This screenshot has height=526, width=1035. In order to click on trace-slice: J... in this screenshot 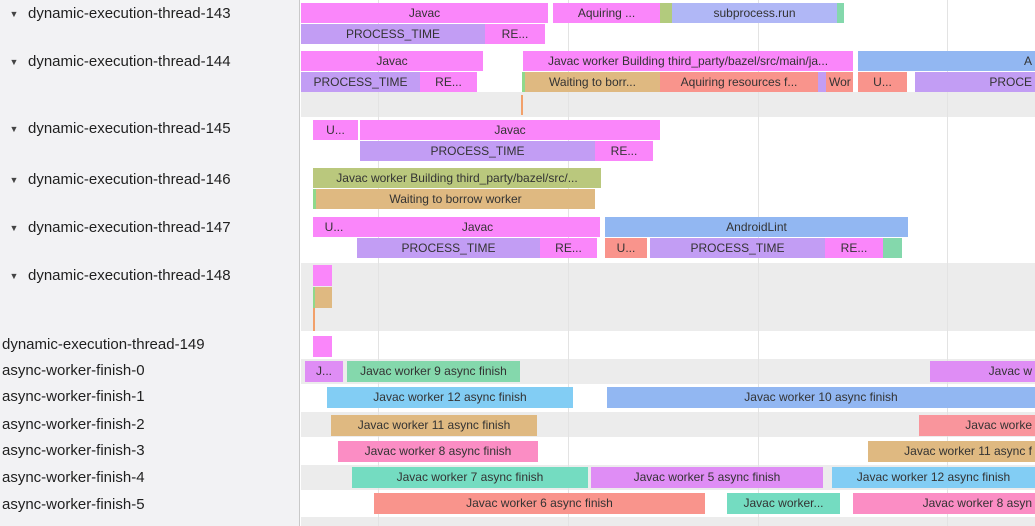, I will do `click(324, 371)`.